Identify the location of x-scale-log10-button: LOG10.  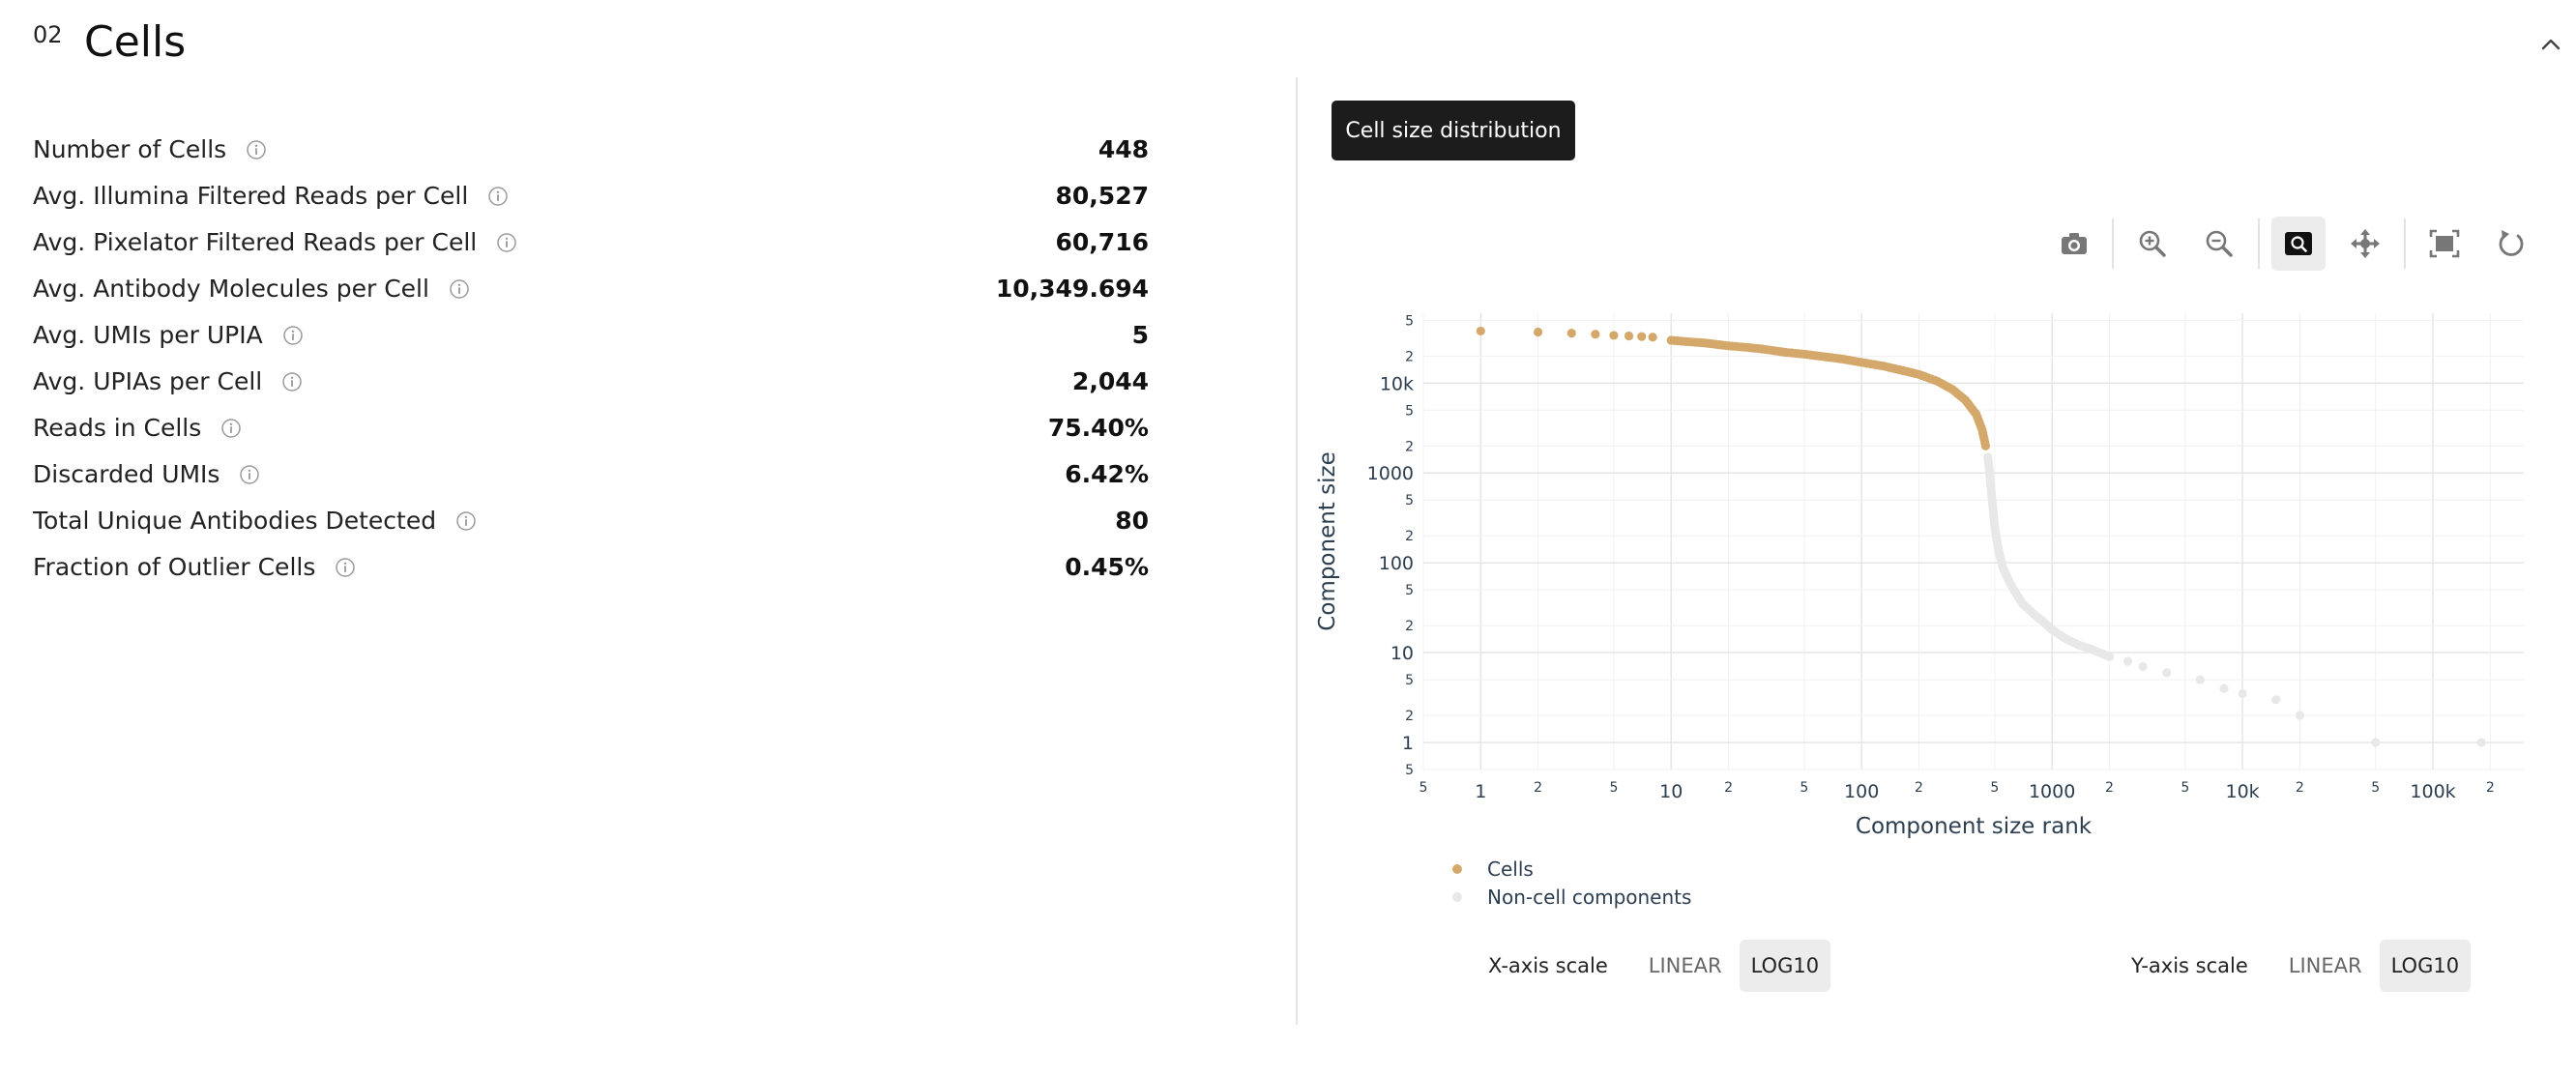
(1785, 966).